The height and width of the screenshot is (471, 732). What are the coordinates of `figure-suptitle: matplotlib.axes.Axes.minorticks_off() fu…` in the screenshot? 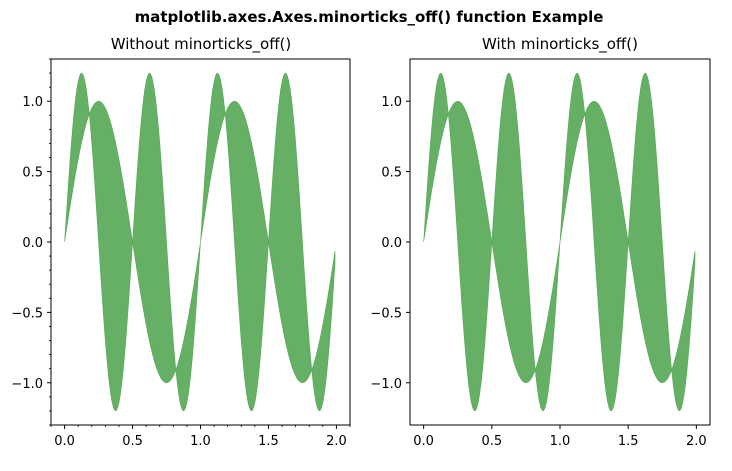 It's located at (369, 17).